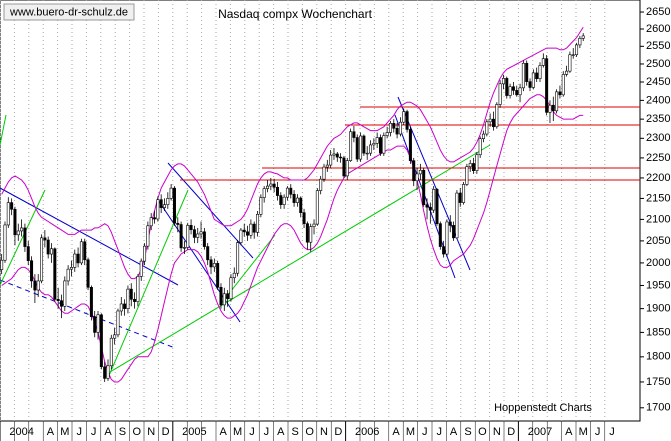  I want to click on y-tick-label: 2650, so click(658, 12).